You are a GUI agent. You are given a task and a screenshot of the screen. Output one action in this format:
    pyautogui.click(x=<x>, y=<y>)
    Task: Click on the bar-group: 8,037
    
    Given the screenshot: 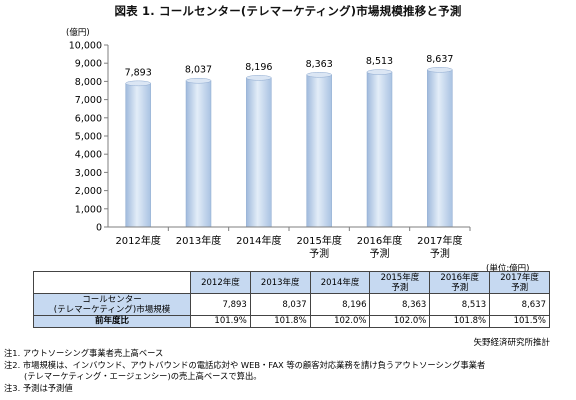 What is the action you would take?
    pyautogui.click(x=198, y=146)
    